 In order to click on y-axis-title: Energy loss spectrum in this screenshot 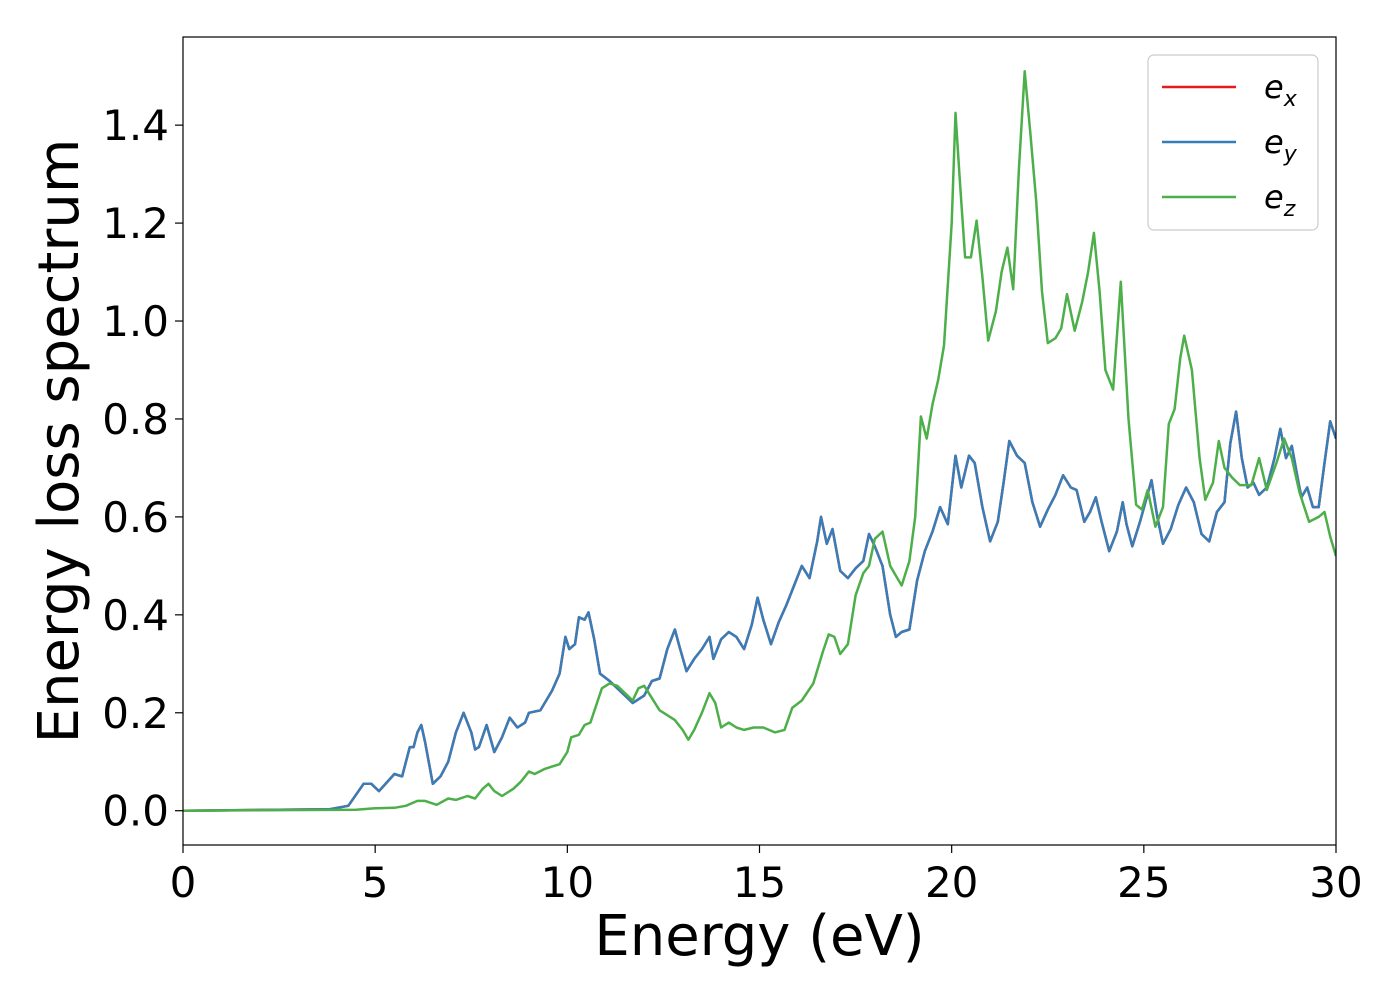, I will do `click(59, 441)`.